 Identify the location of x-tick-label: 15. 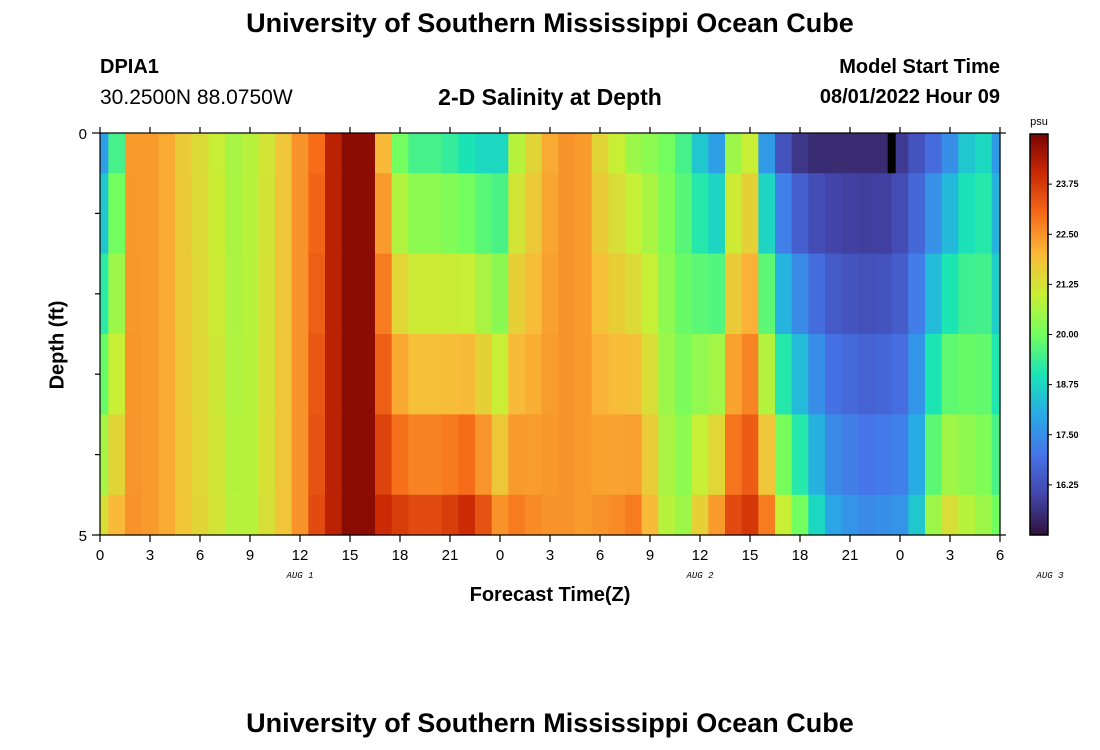
(350, 555).